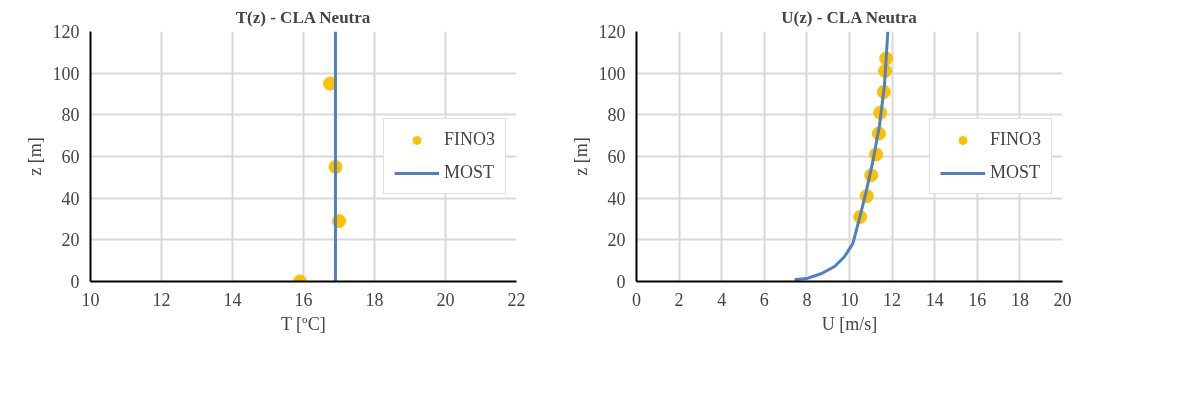  I want to click on x-axis-title: T [ºC], so click(303, 323).